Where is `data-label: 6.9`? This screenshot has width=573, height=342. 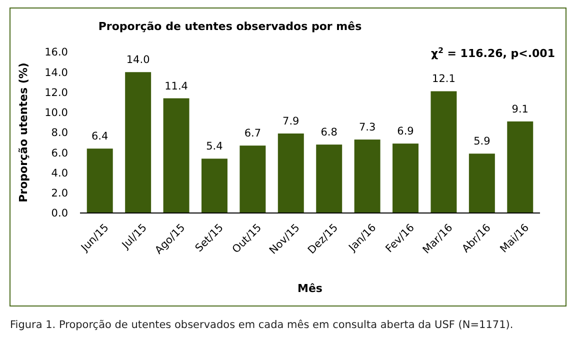
data-label: 6.9 is located at coordinates (405, 132).